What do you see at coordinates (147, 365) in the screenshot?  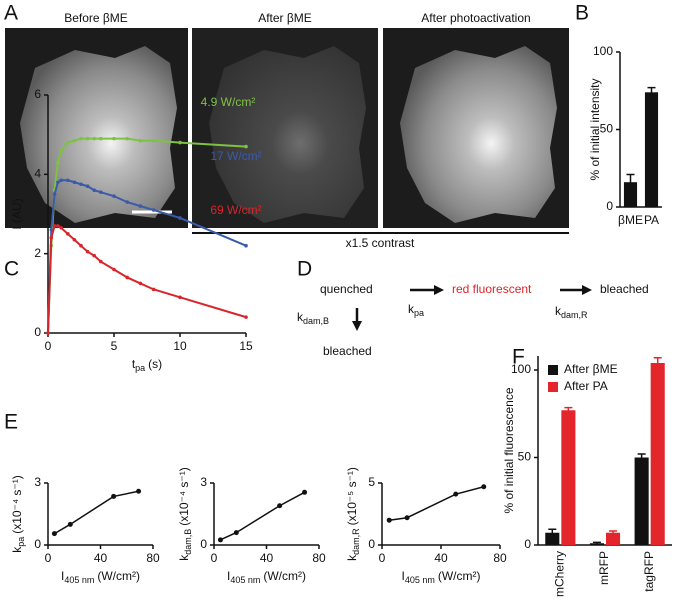 I see `x-axis-label: tpa (s)` at bounding box center [147, 365].